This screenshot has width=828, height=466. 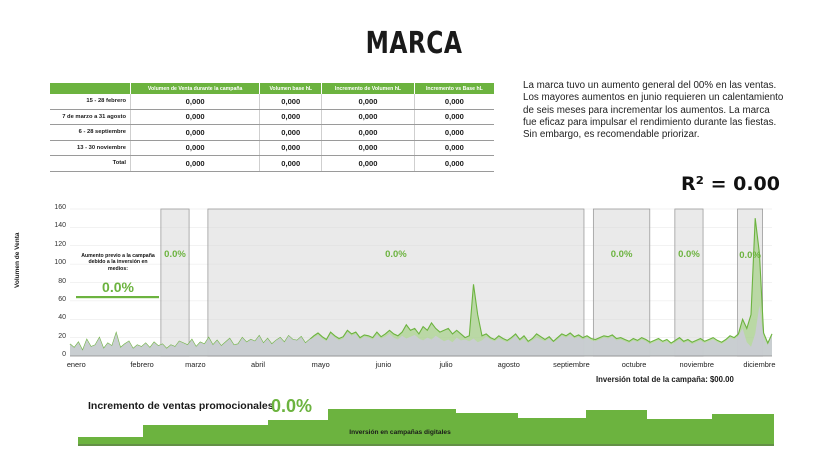 What do you see at coordinates (508, 364) in the screenshot?
I see `x-tick-label: agosto` at bounding box center [508, 364].